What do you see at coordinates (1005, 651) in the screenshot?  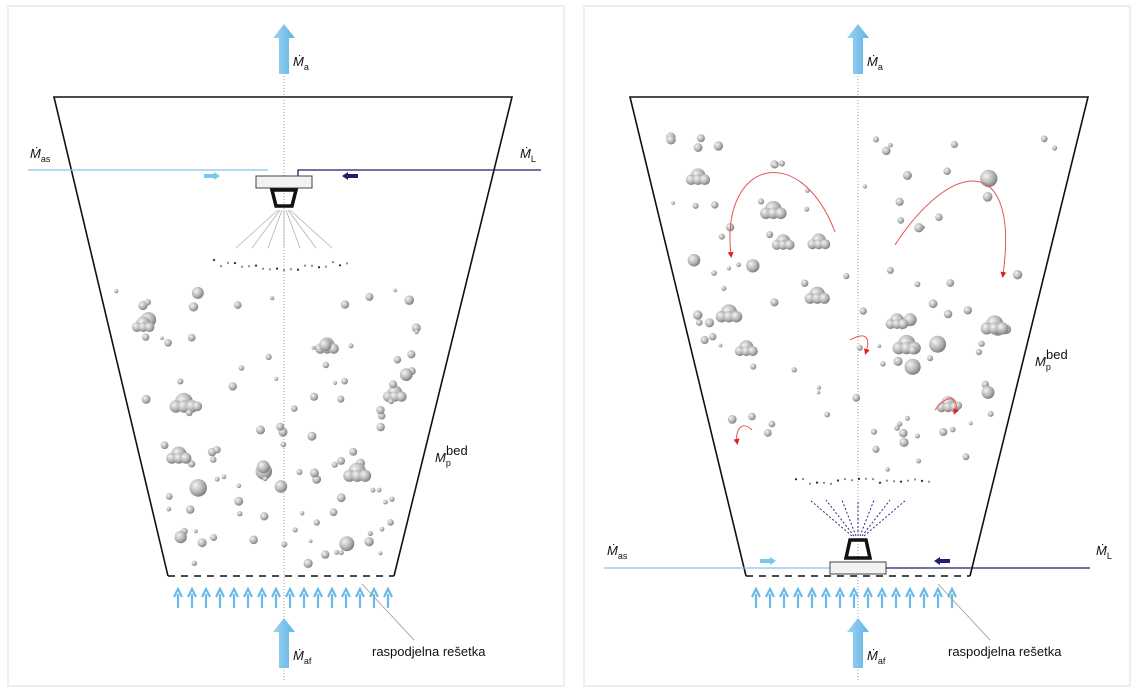 I see `grid-label: raspodjelna rešetka` at bounding box center [1005, 651].